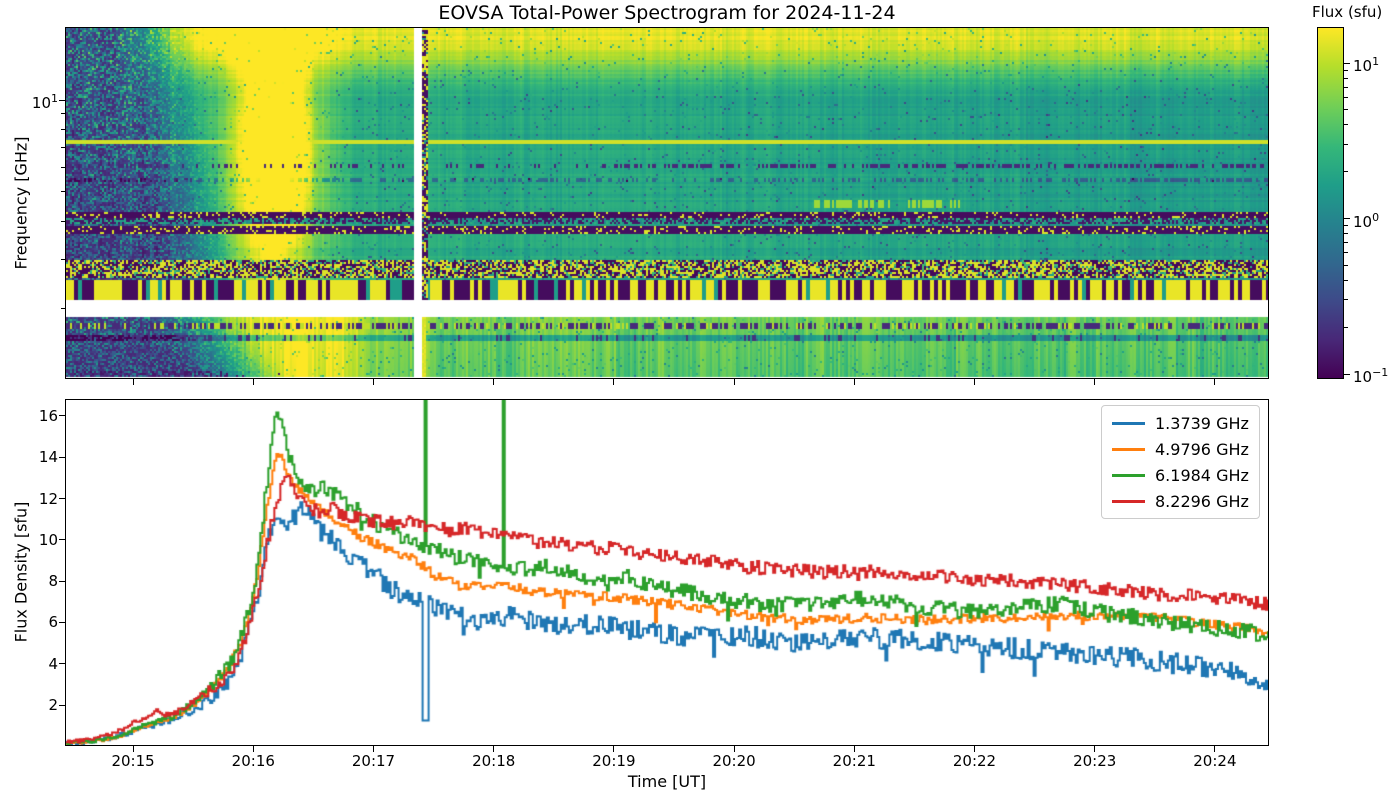 Image resolution: width=1400 pixels, height=800 pixels. Describe the element at coordinates (1095, 761) in the screenshot. I see `x-tick-label: 20:23` at that location.